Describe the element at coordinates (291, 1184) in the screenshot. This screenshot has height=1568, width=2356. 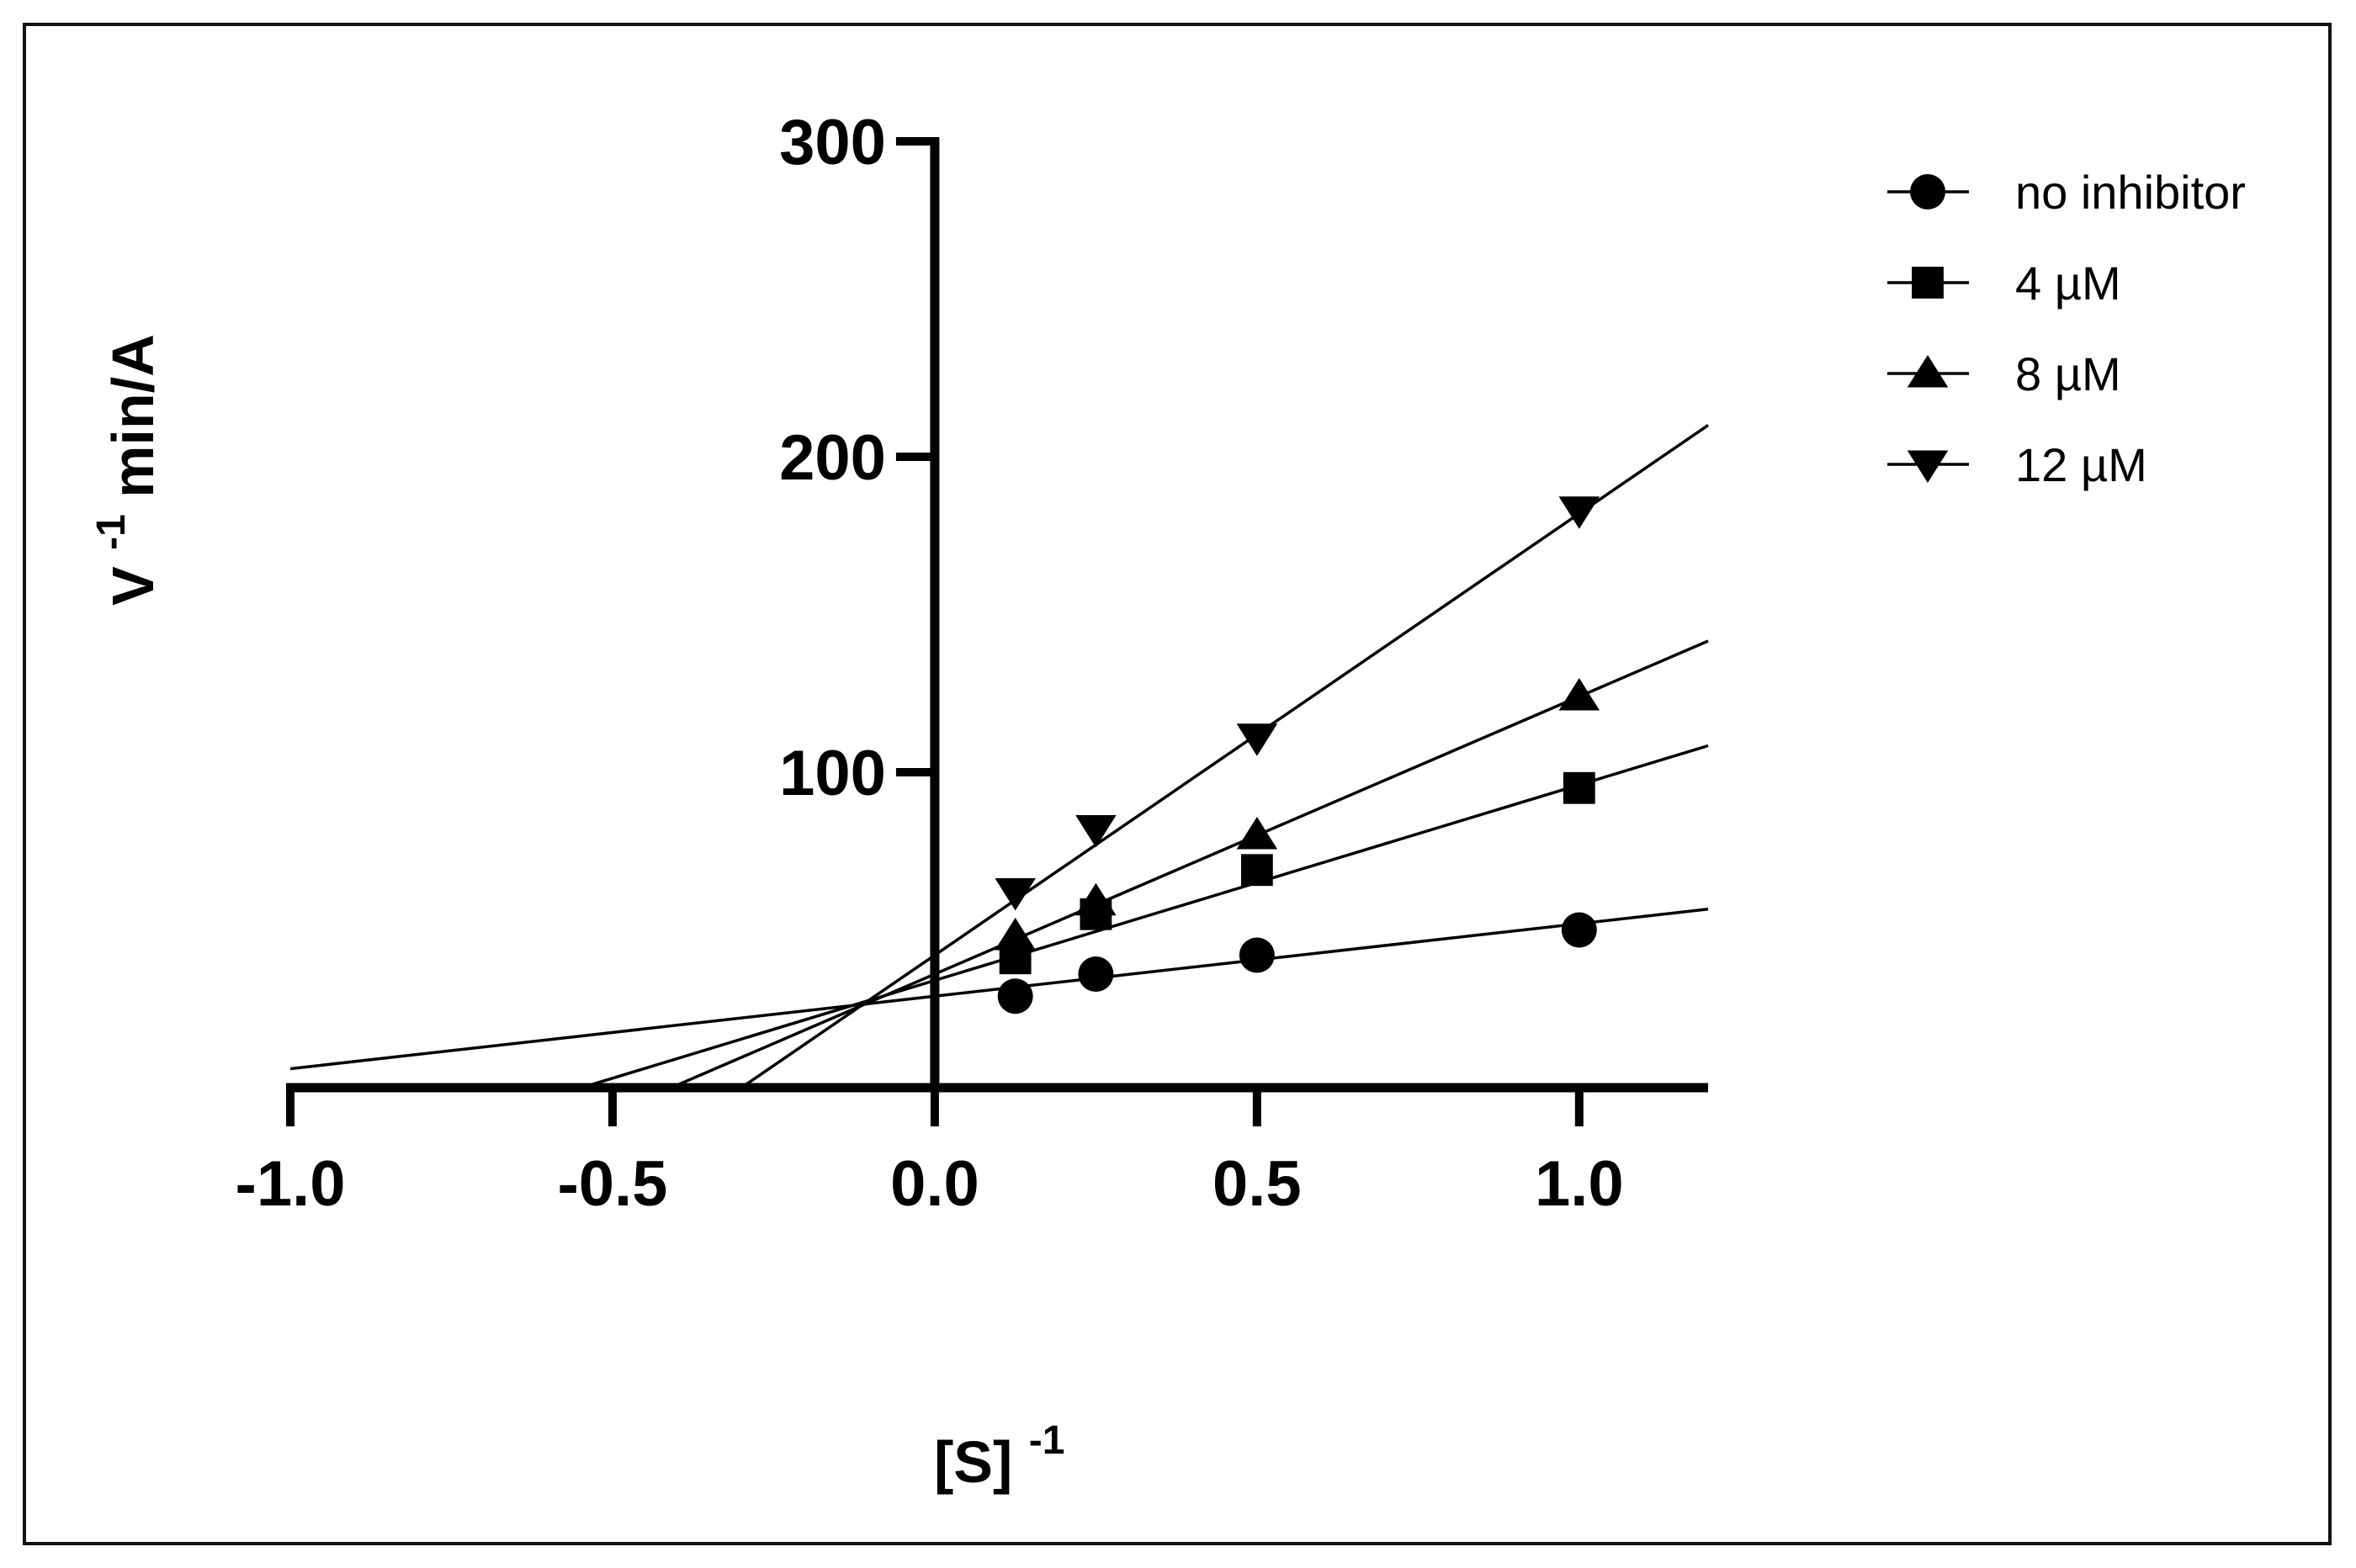
I see `x-tick-label: -1.0` at that location.